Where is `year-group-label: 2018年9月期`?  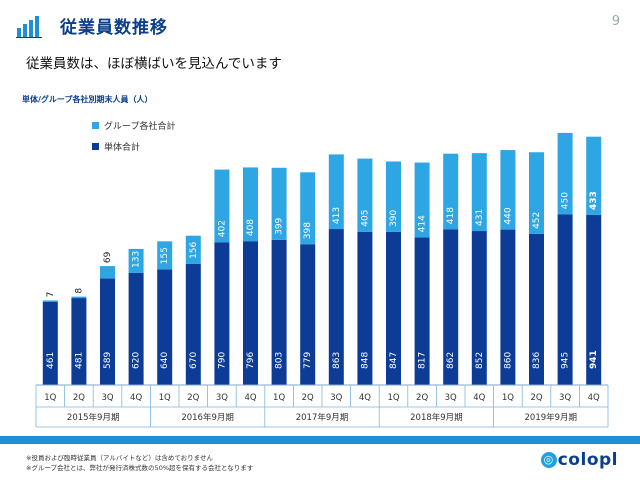 year-group-label: 2018年9月期 is located at coordinates (436, 417).